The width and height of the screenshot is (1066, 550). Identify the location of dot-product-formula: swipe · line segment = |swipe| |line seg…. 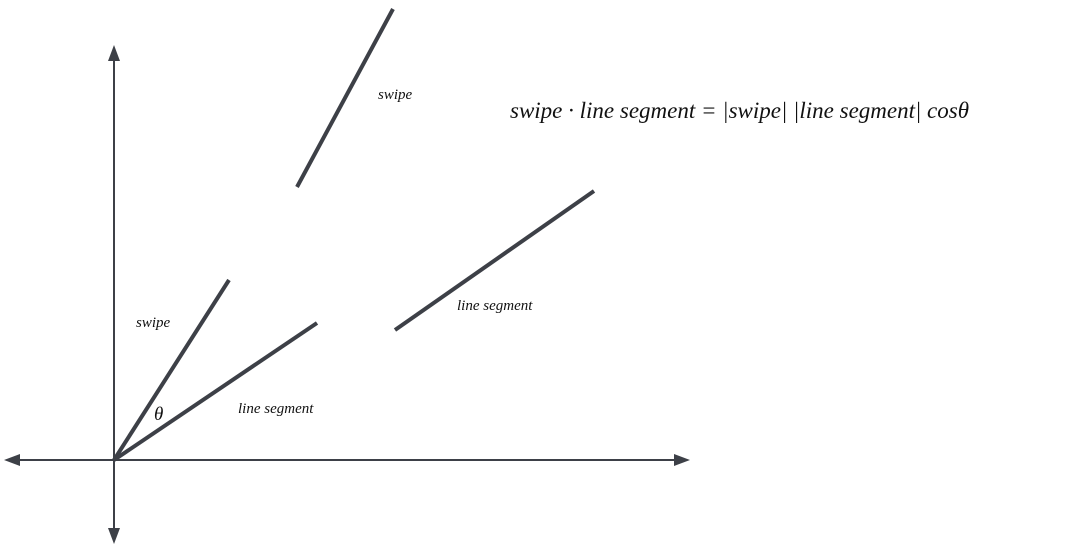
(739, 110).